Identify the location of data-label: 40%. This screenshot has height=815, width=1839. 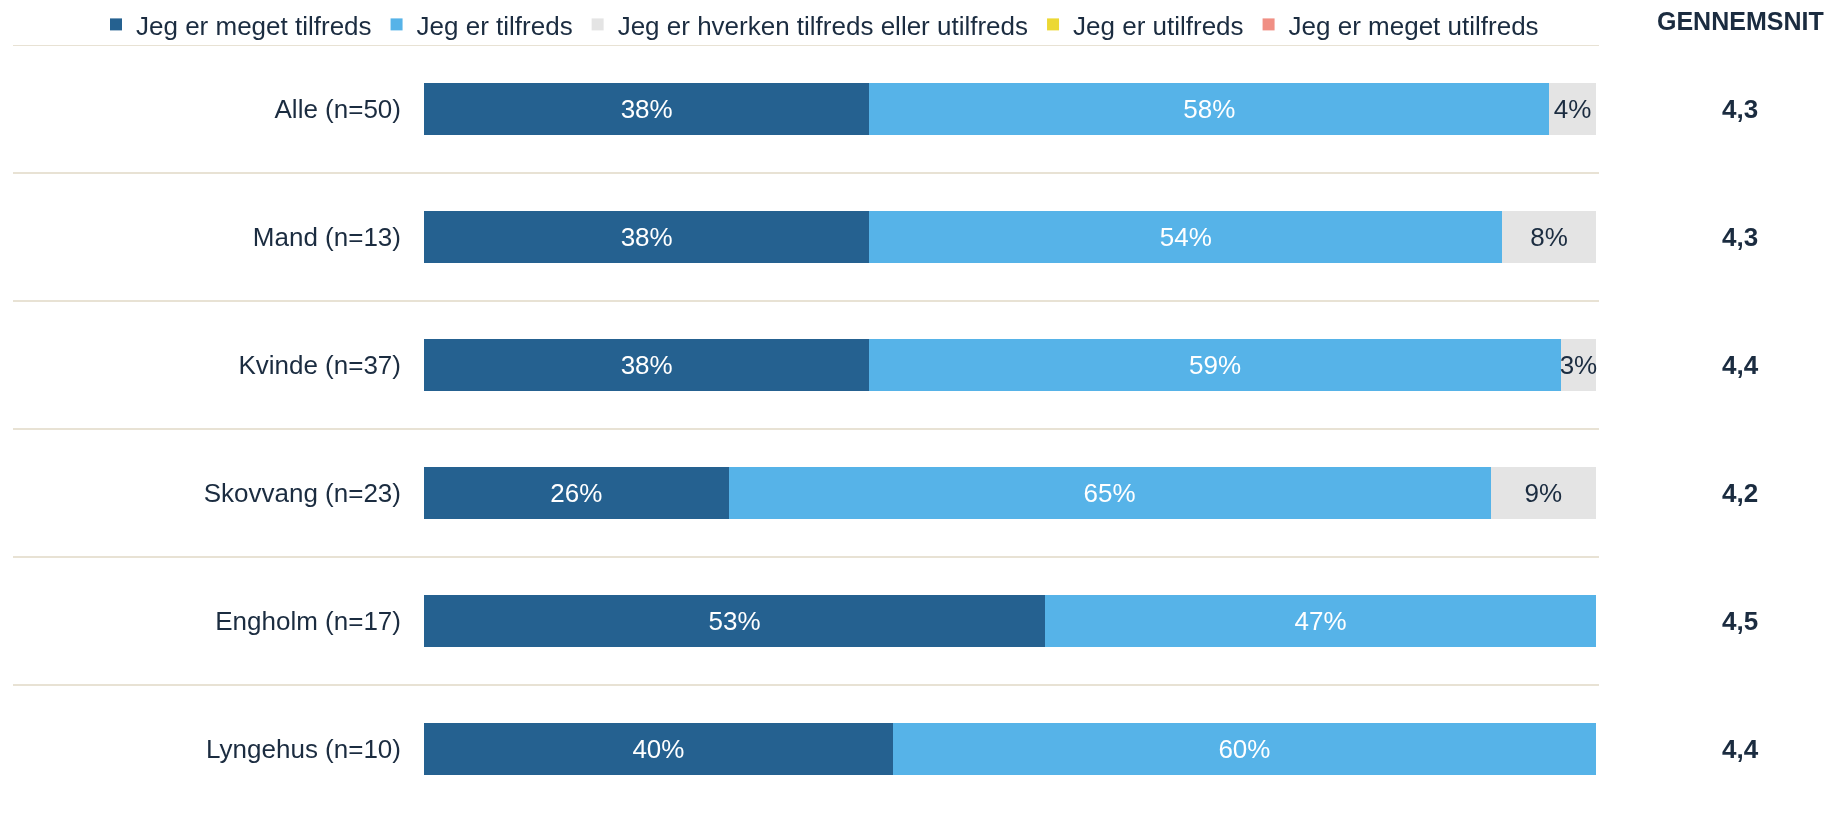
(658, 749).